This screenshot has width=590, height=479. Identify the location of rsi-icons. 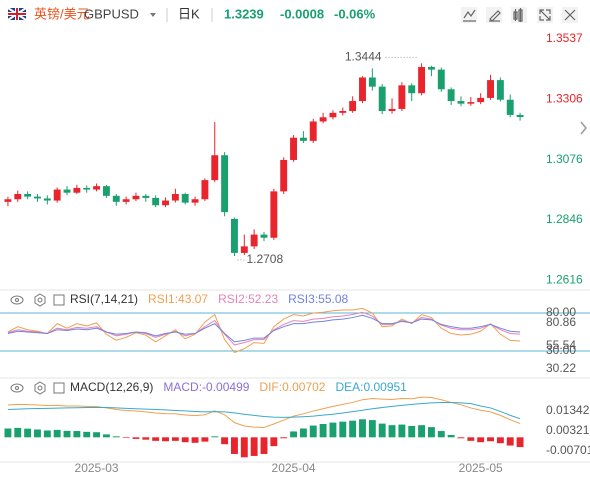
(37, 300).